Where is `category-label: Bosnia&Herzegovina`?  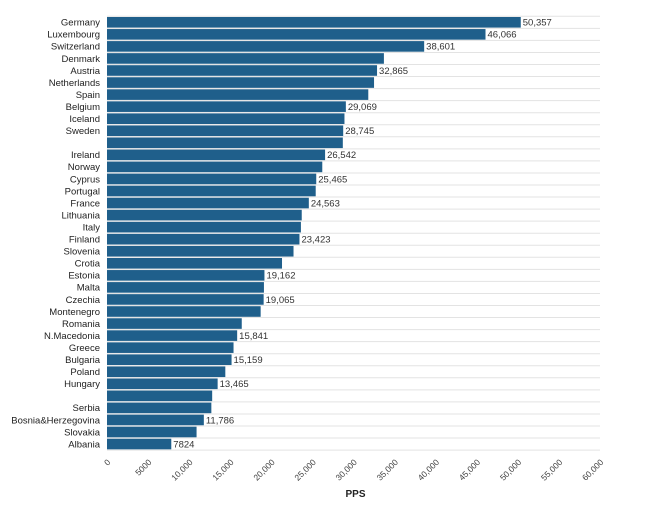
category-label: Bosnia&Herzegovina is located at coordinates (55, 420).